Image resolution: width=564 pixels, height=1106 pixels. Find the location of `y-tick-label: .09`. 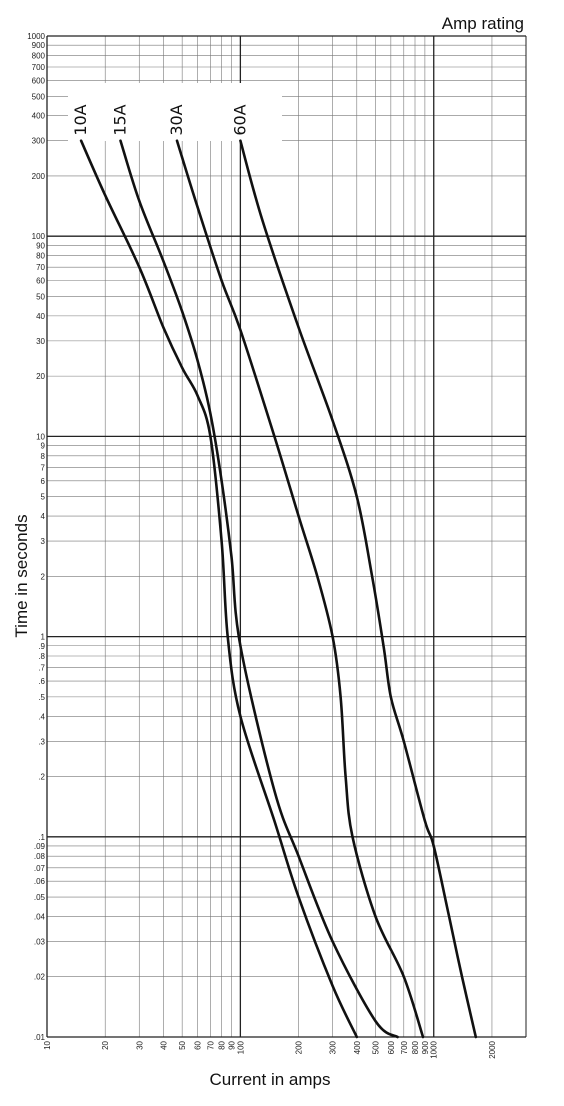

y-tick-label: .09 is located at coordinates (40, 846).